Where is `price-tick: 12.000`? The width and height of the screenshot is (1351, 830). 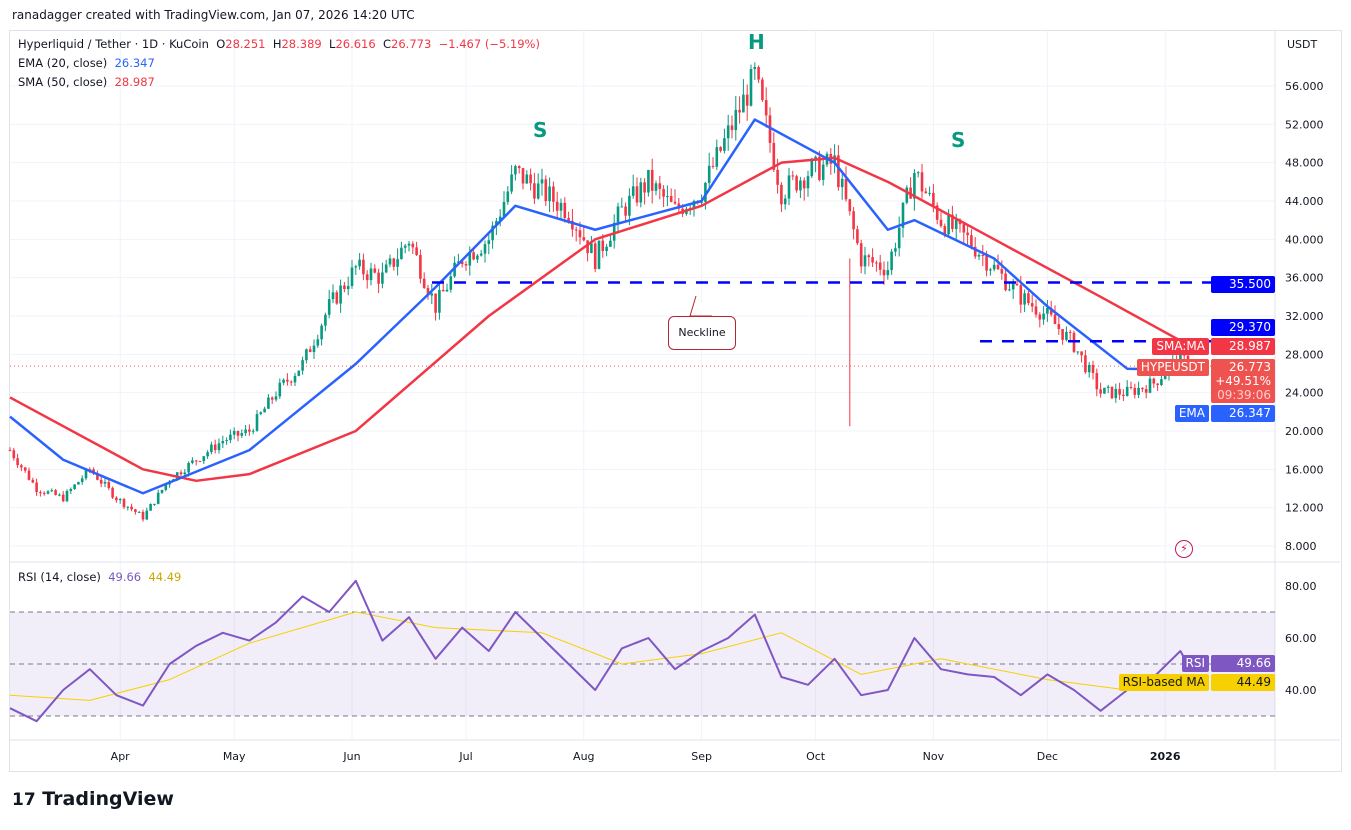 price-tick: 12.000 is located at coordinates (1304, 508).